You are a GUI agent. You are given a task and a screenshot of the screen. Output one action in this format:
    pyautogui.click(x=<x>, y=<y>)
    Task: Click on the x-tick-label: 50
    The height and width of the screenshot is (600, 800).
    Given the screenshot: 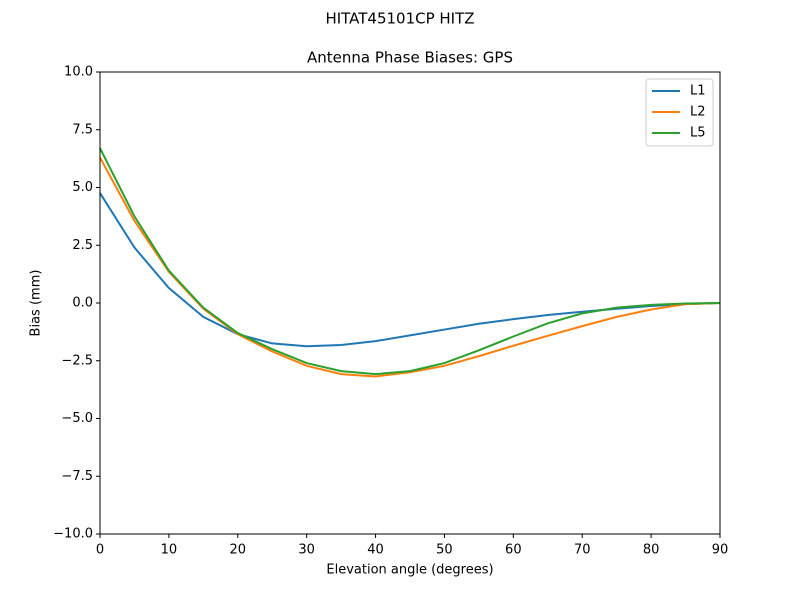 What is the action you would take?
    pyautogui.click(x=444, y=550)
    